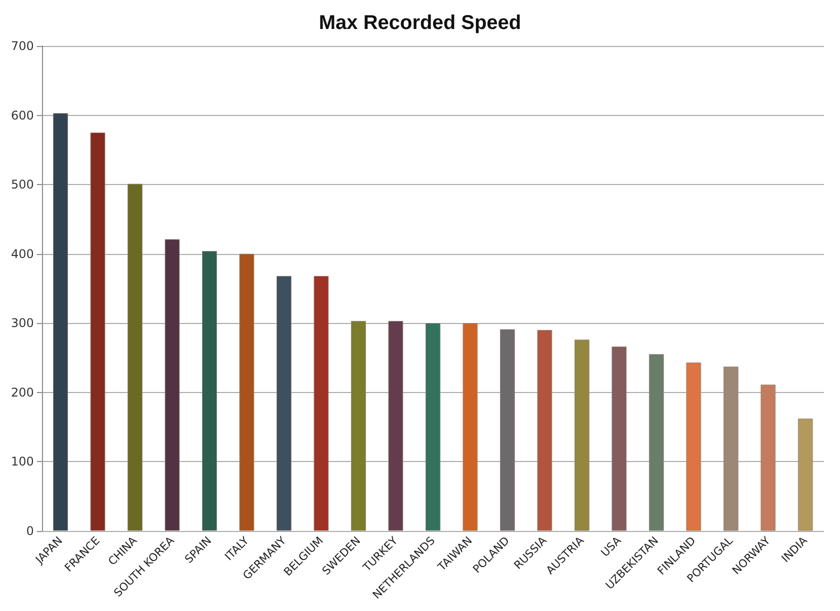 The width and height of the screenshot is (840, 611). Describe the element at coordinates (22, 461) in the screenshot. I see `y-tick-label: 100` at that location.